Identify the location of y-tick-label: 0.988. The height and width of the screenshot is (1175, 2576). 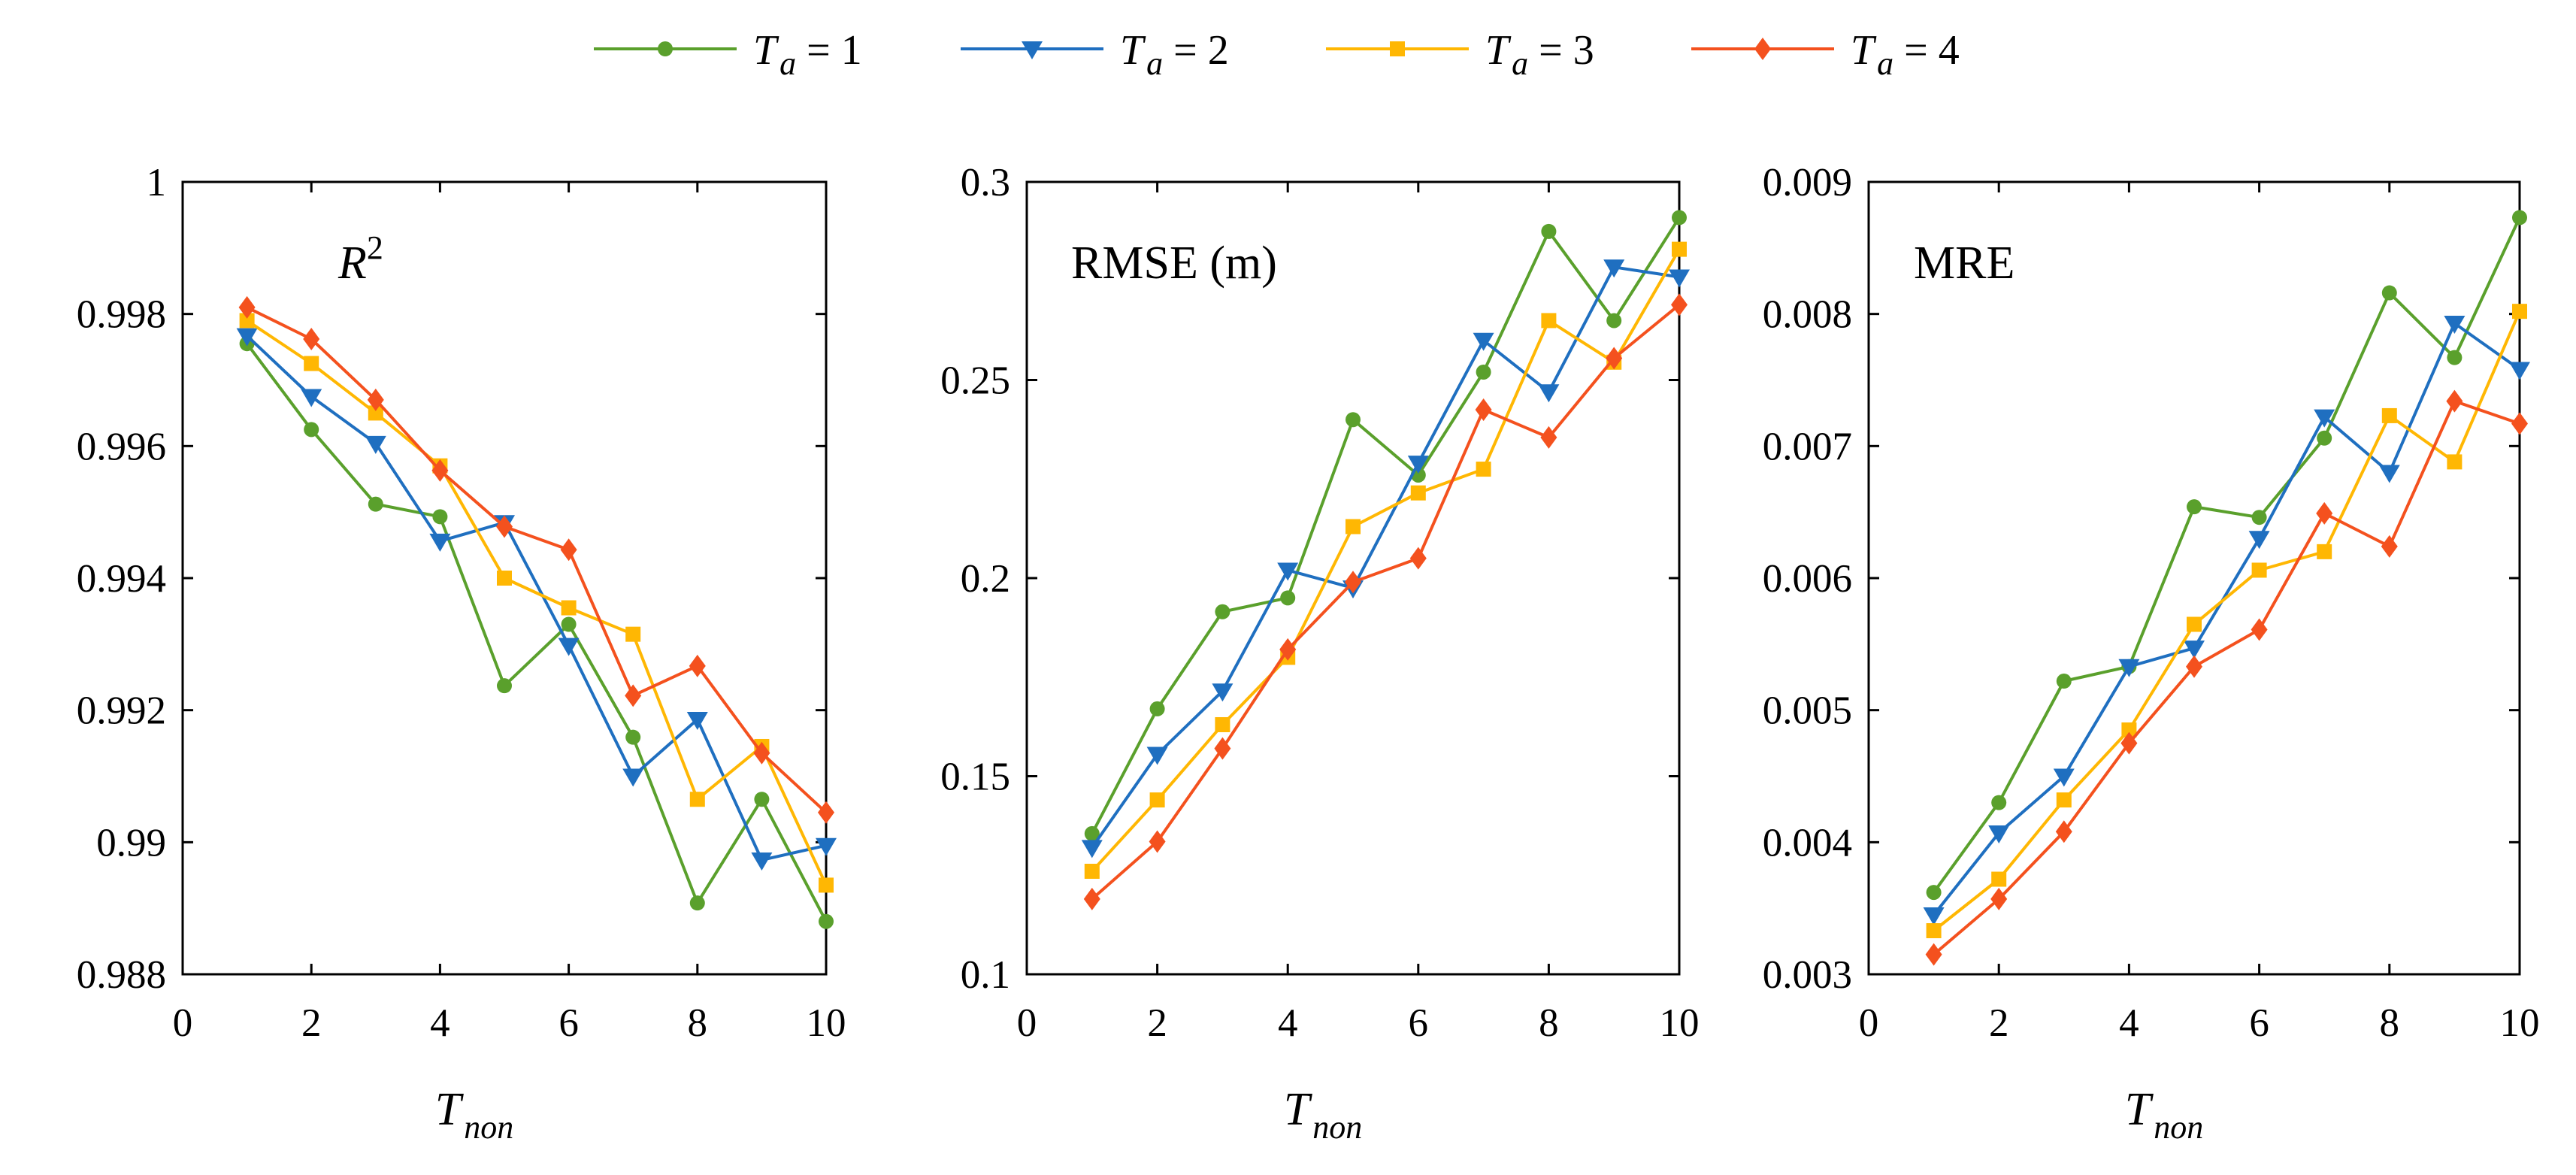
(122, 975).